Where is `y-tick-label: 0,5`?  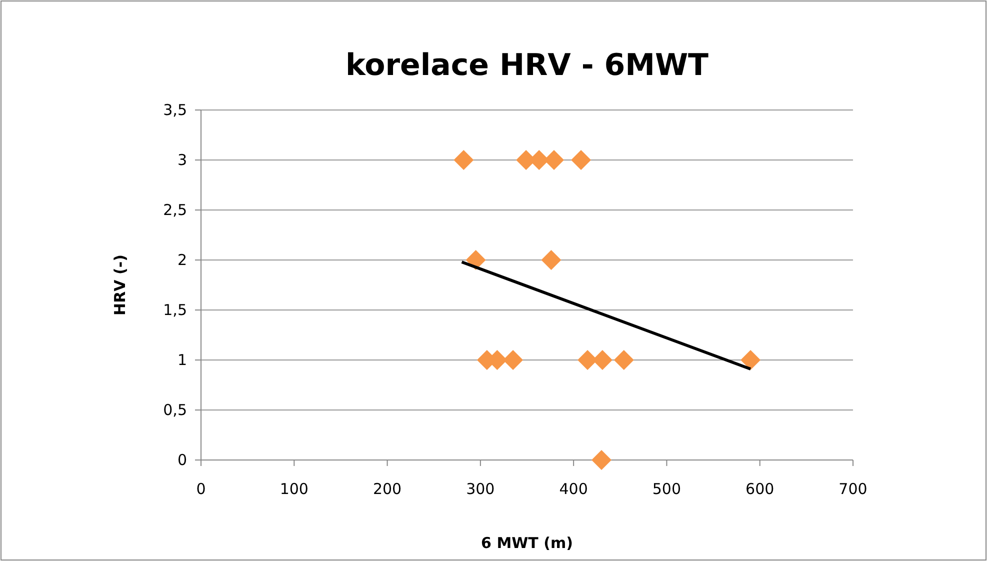 y-tick-label: 0,5 is located at coordinates (175, 410).